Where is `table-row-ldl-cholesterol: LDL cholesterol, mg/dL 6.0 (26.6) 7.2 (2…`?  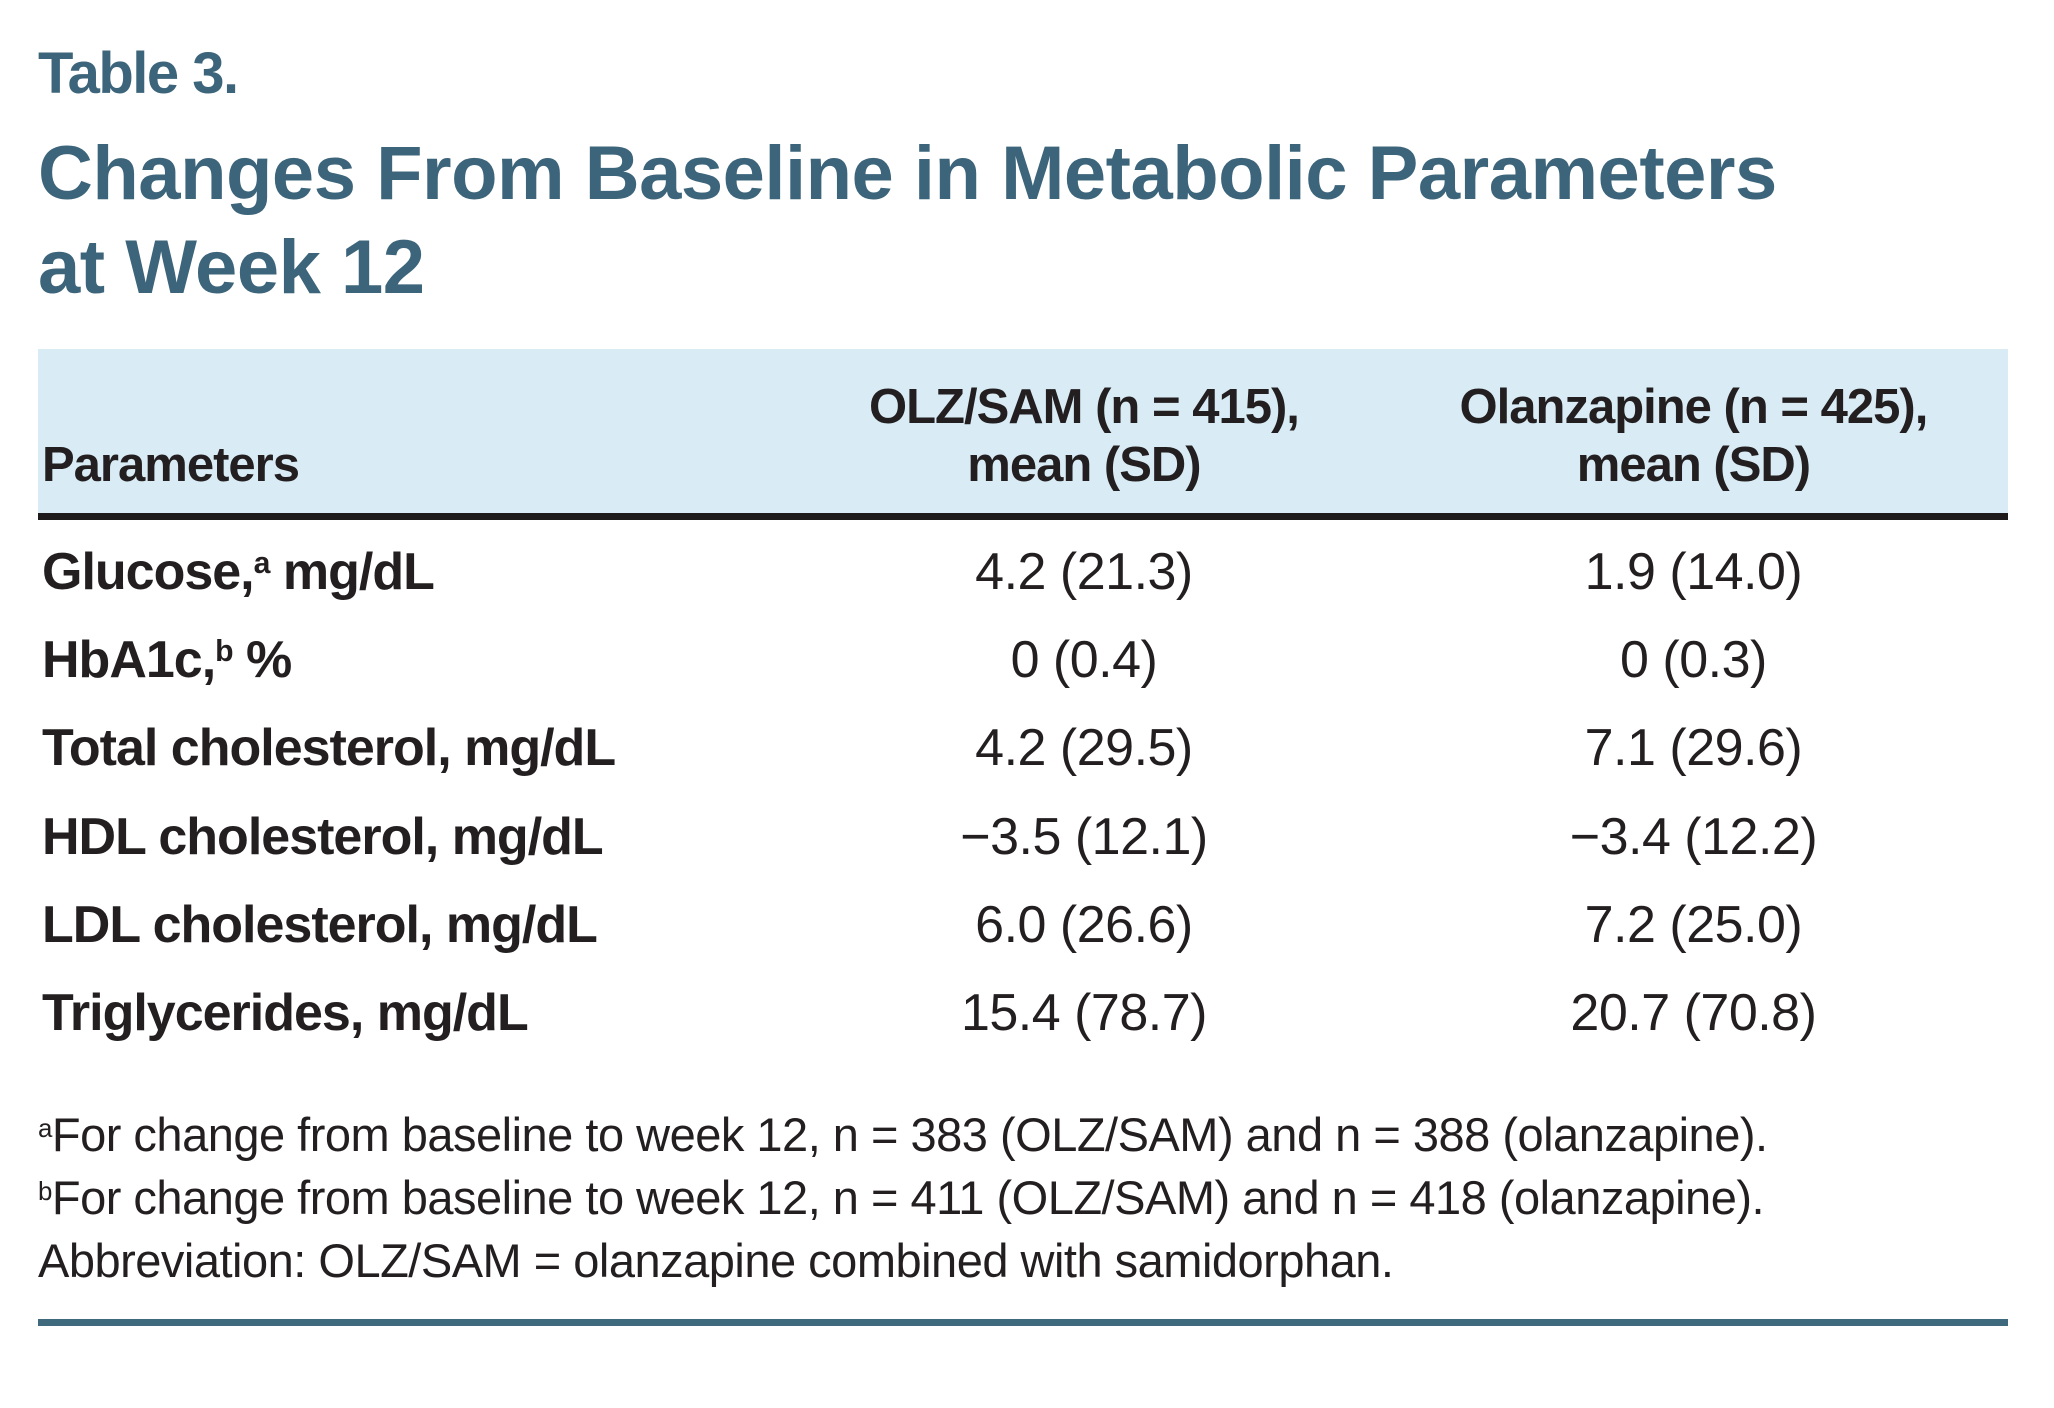
table-row-ldl-cholesterol: LDL cholesterol, mg/dL 6.0 (26.6) 7.2 (2… is located at coordinates (1023, 924).